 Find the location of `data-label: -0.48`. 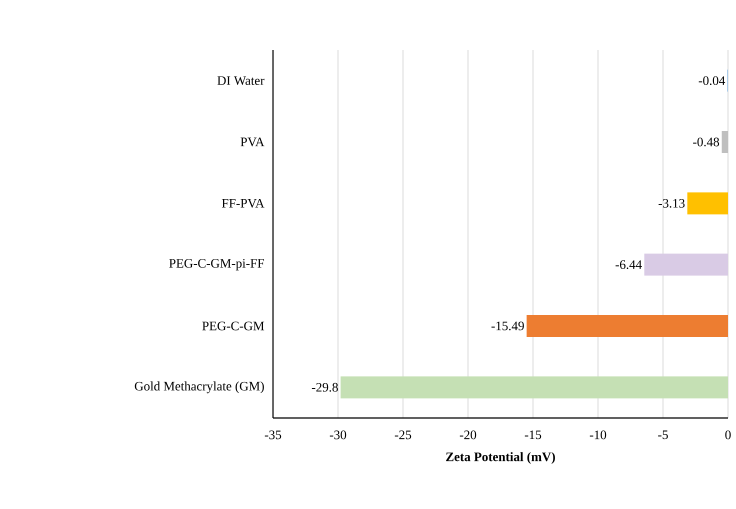

data-label: -0.48 is located at coordinates (706, 142).